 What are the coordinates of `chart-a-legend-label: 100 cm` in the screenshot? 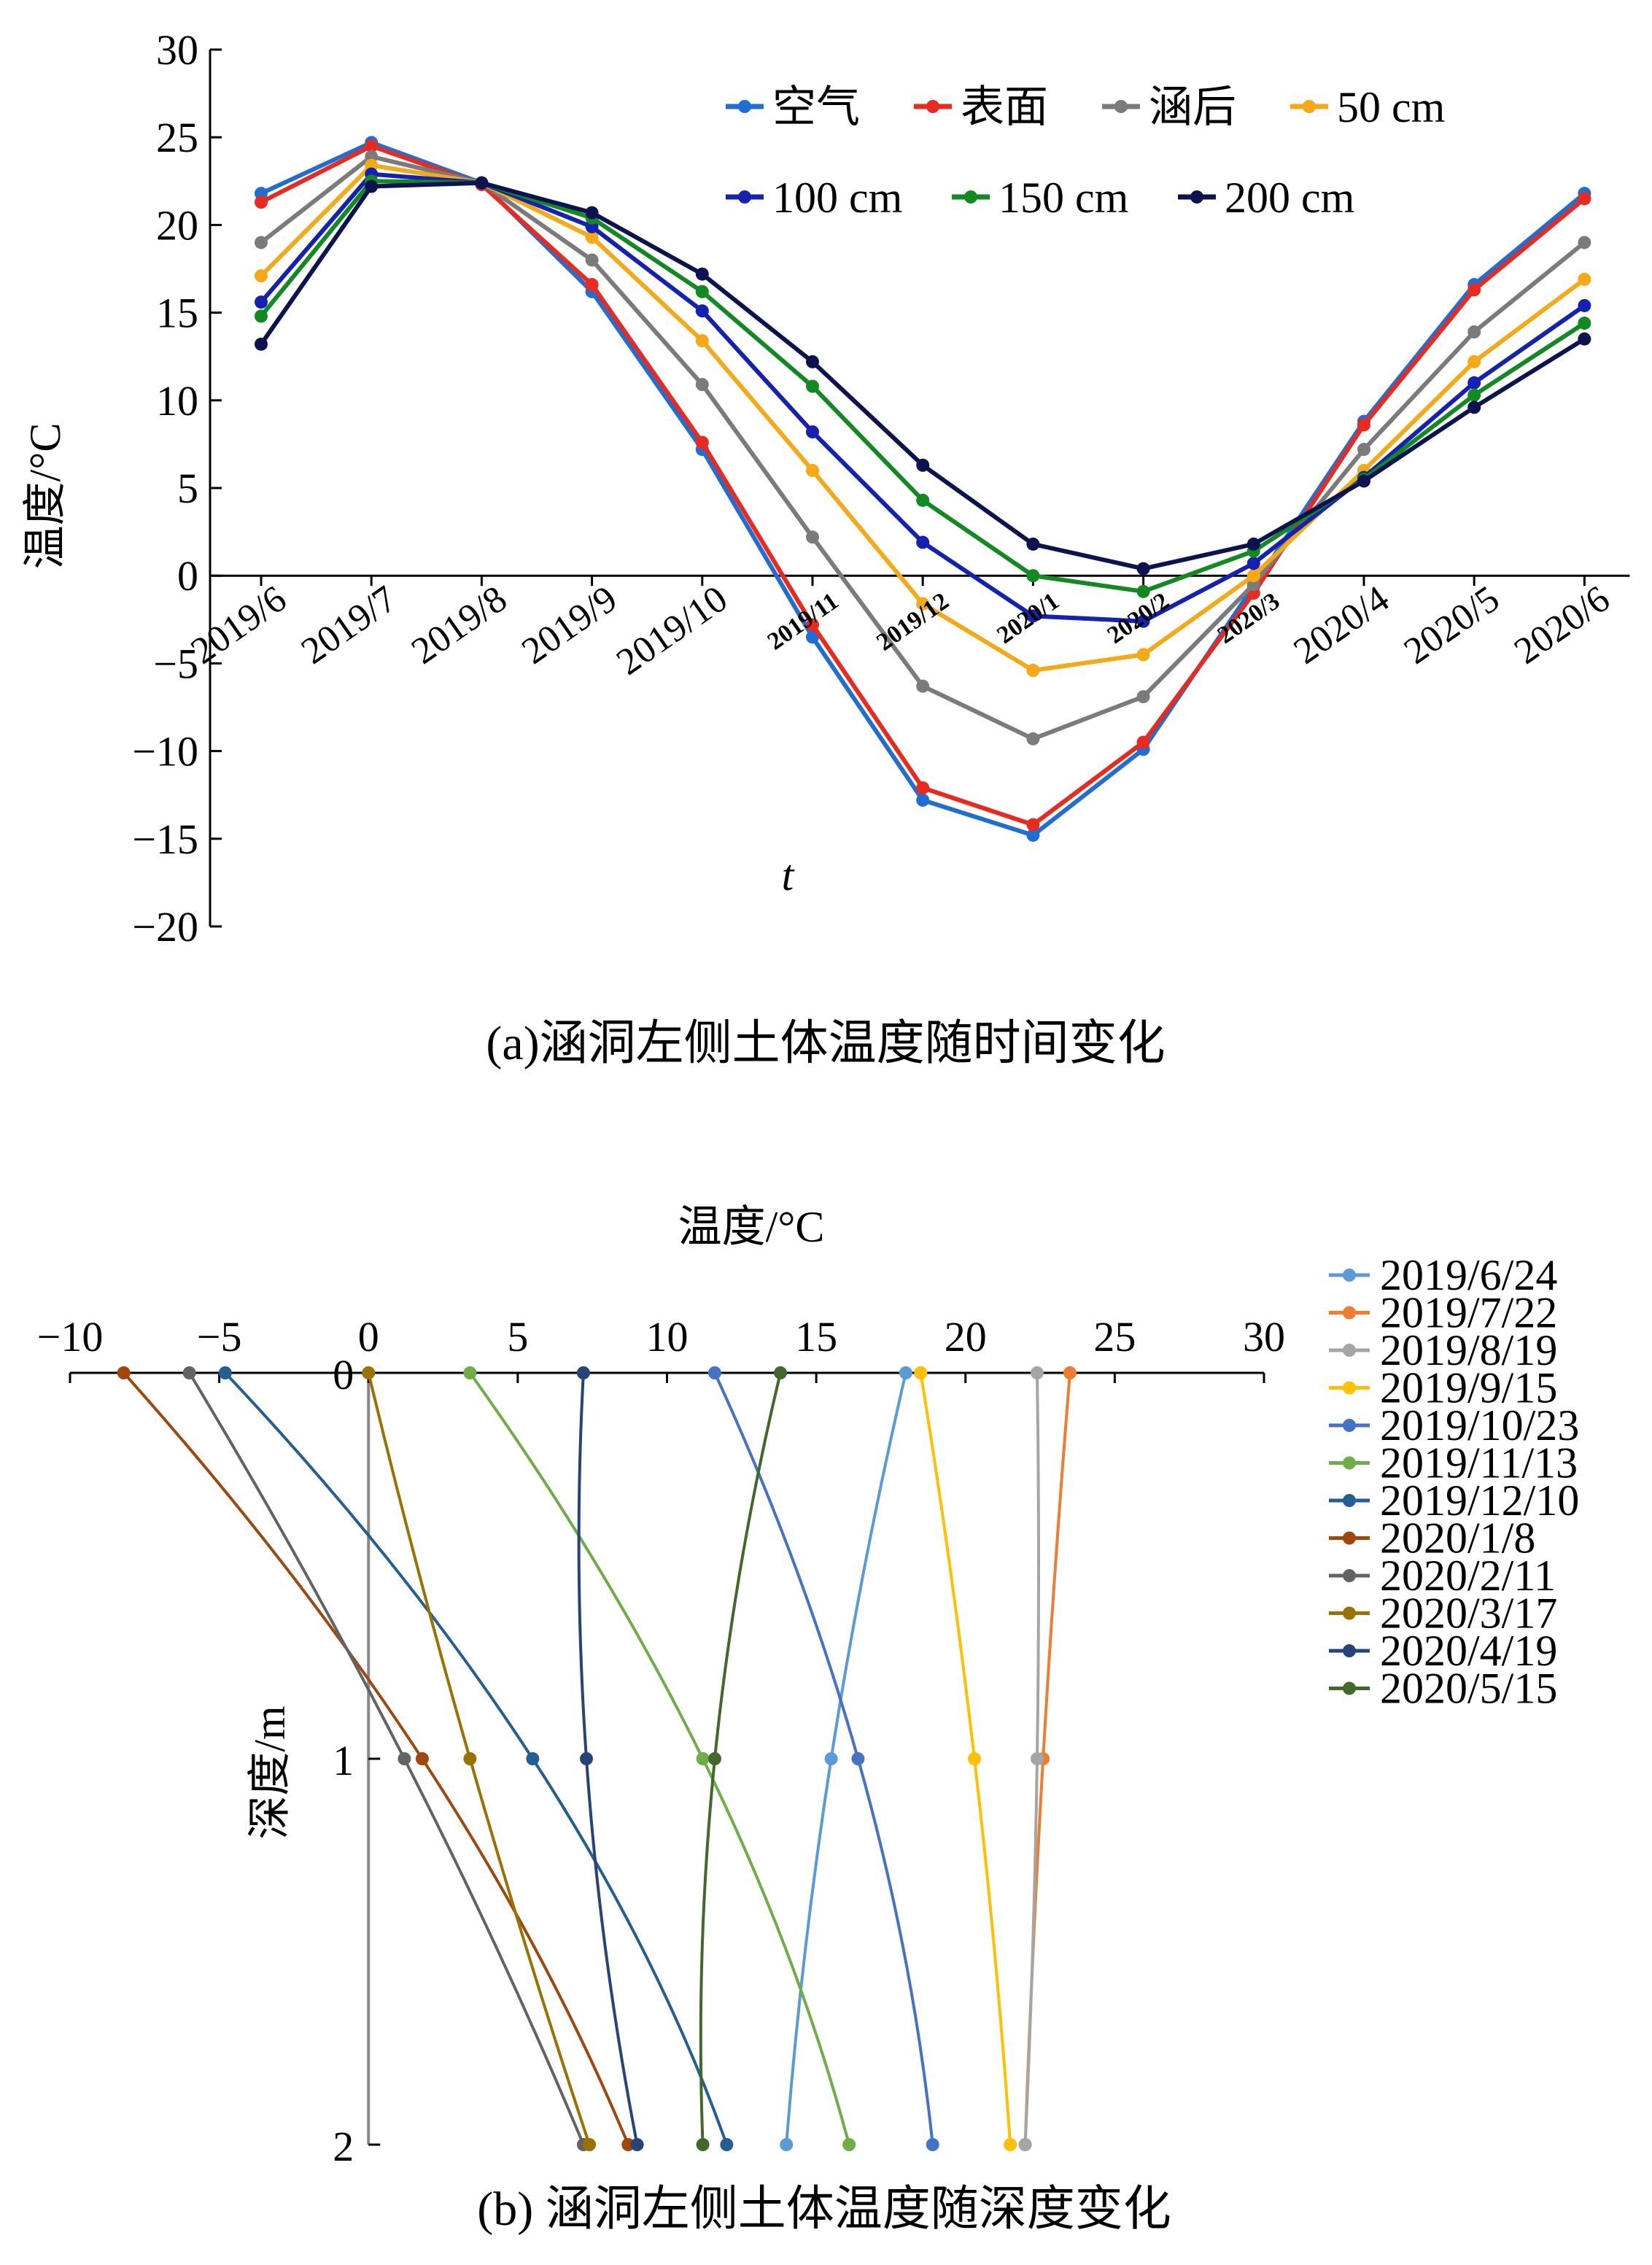 It's located at (837, 198).